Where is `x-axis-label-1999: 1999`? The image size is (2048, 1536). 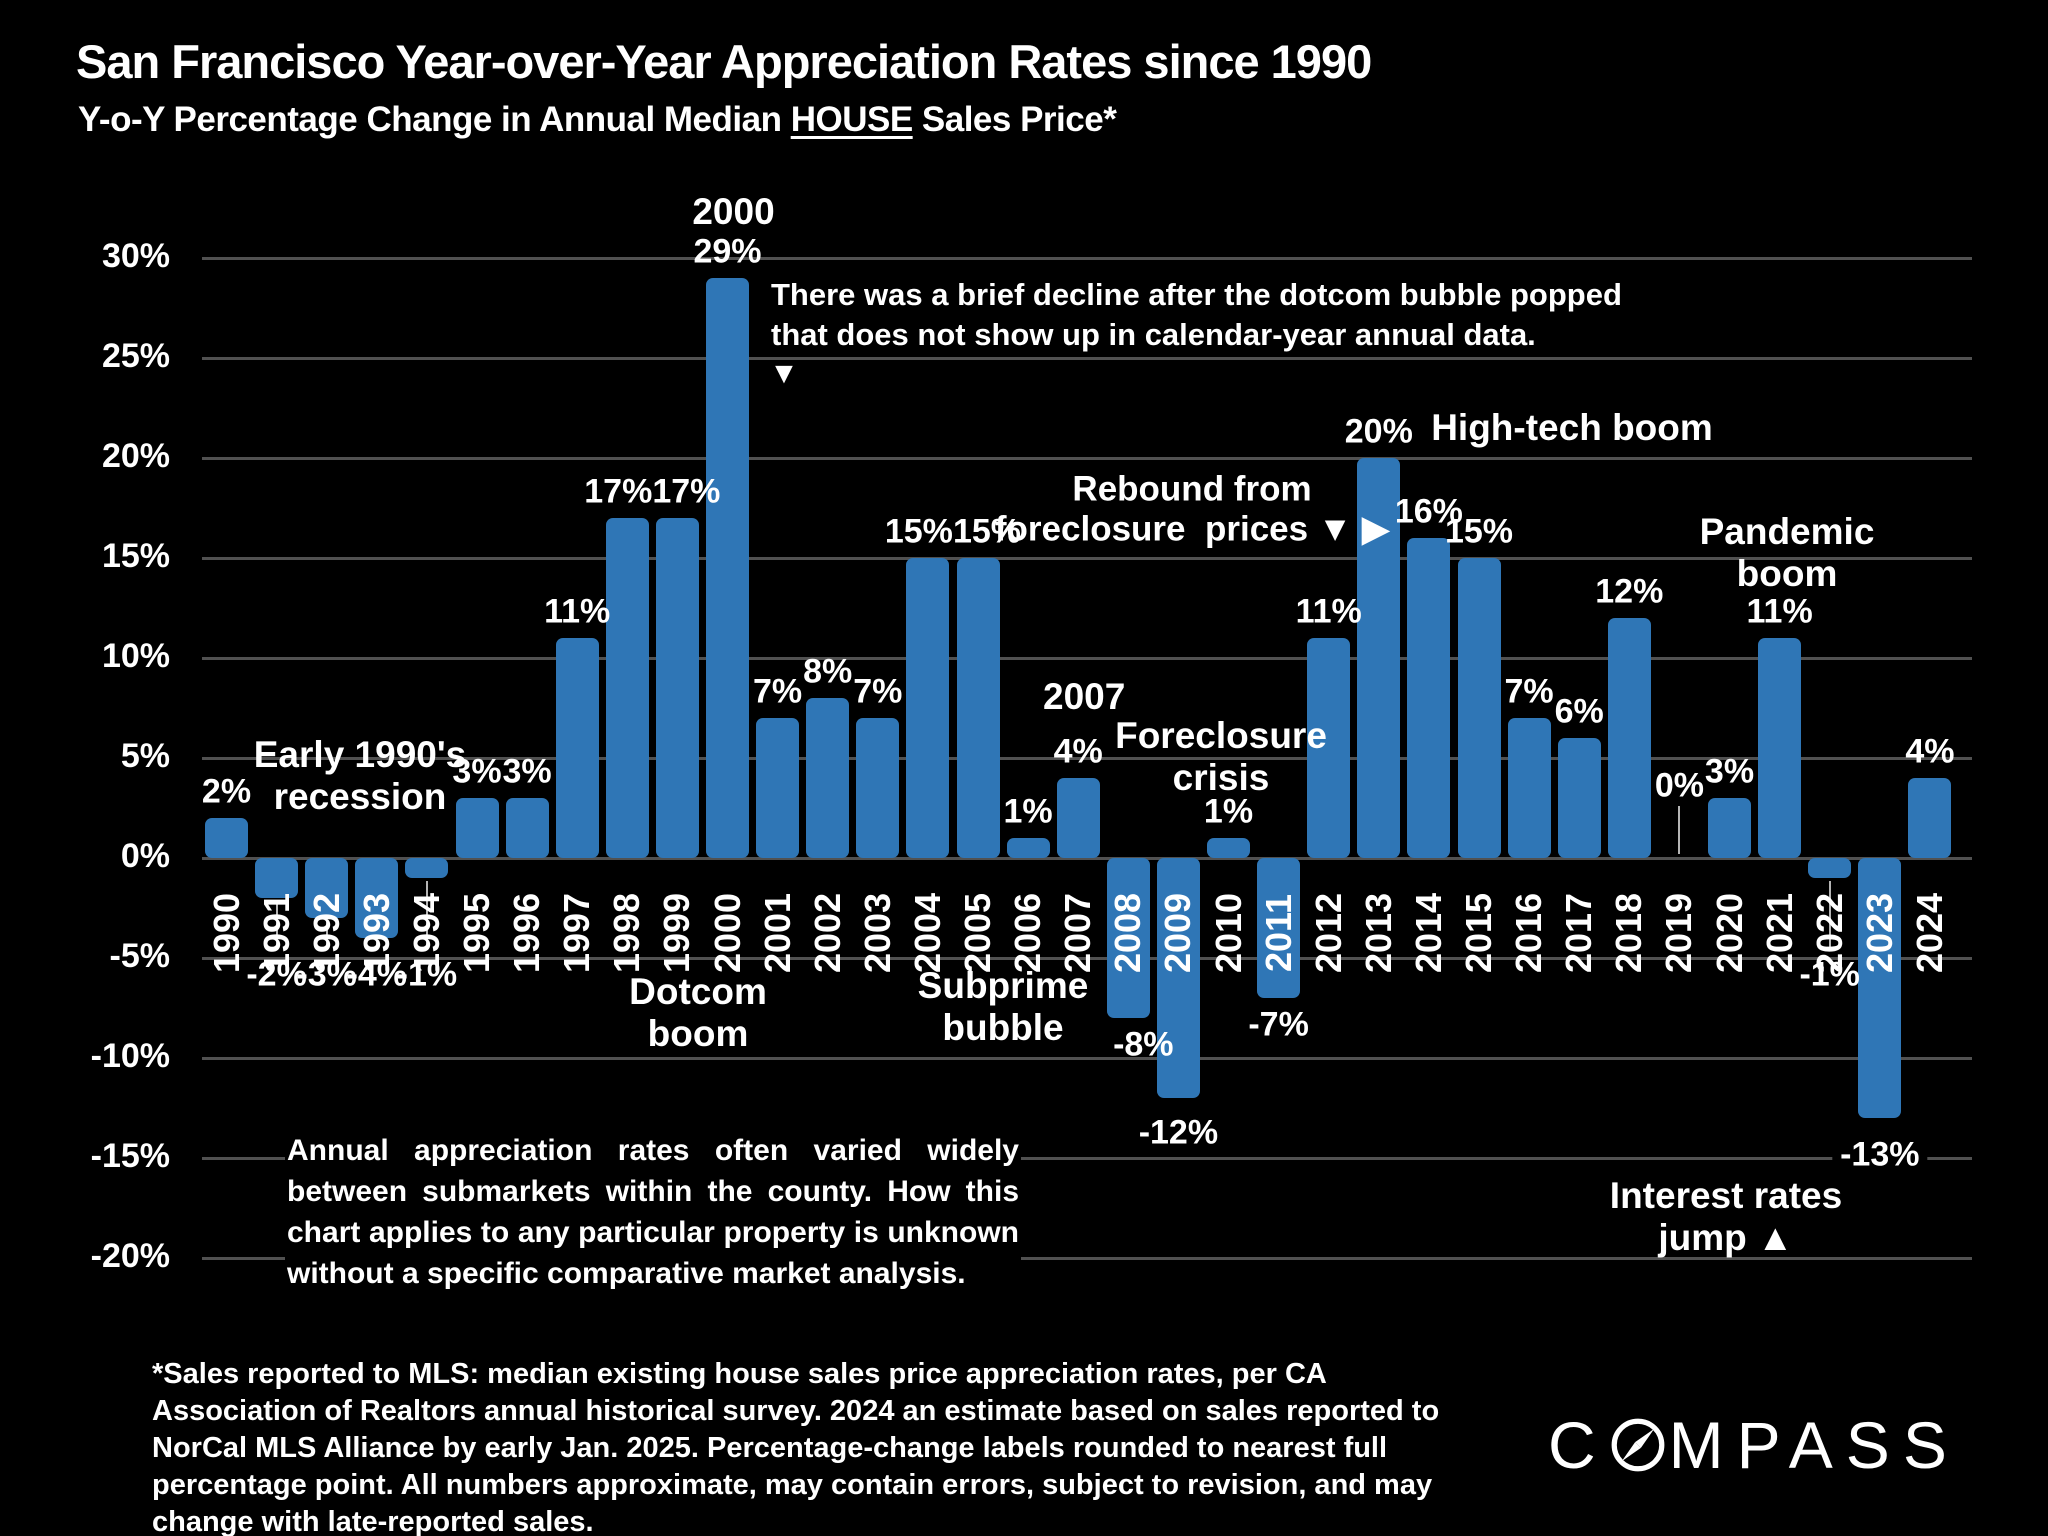 x-axis-label-1999: 1999 is located at coordinates (677, 933).